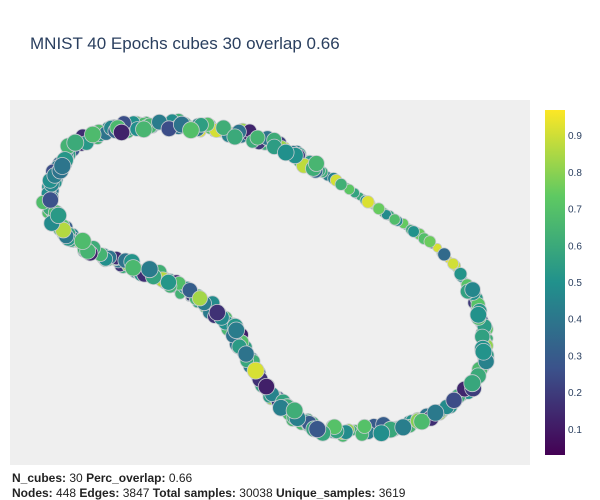 The height and width of the screenshot is (500, 600). I want to click on chart-title: MNIST 40 Epochs cubes 30 overlap 0.66, so click(185, 43).